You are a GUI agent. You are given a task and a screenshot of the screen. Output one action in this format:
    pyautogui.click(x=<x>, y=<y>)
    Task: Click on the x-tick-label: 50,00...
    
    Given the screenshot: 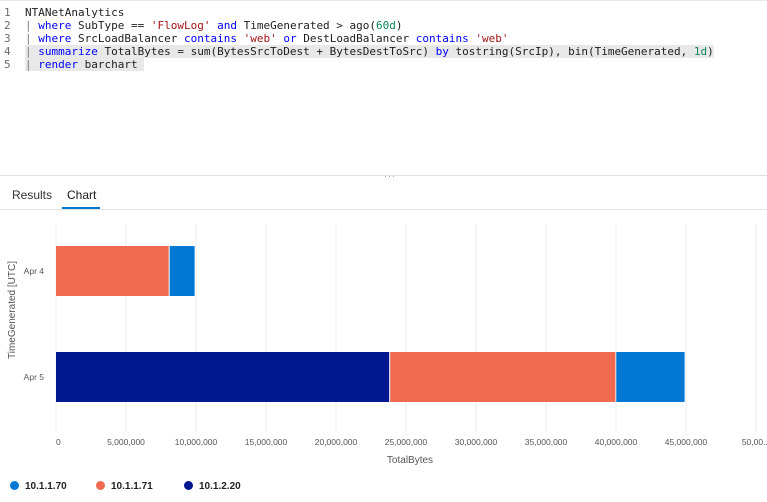 What is the action you would take?
    pyautogui.click(x=754, y=442)
    